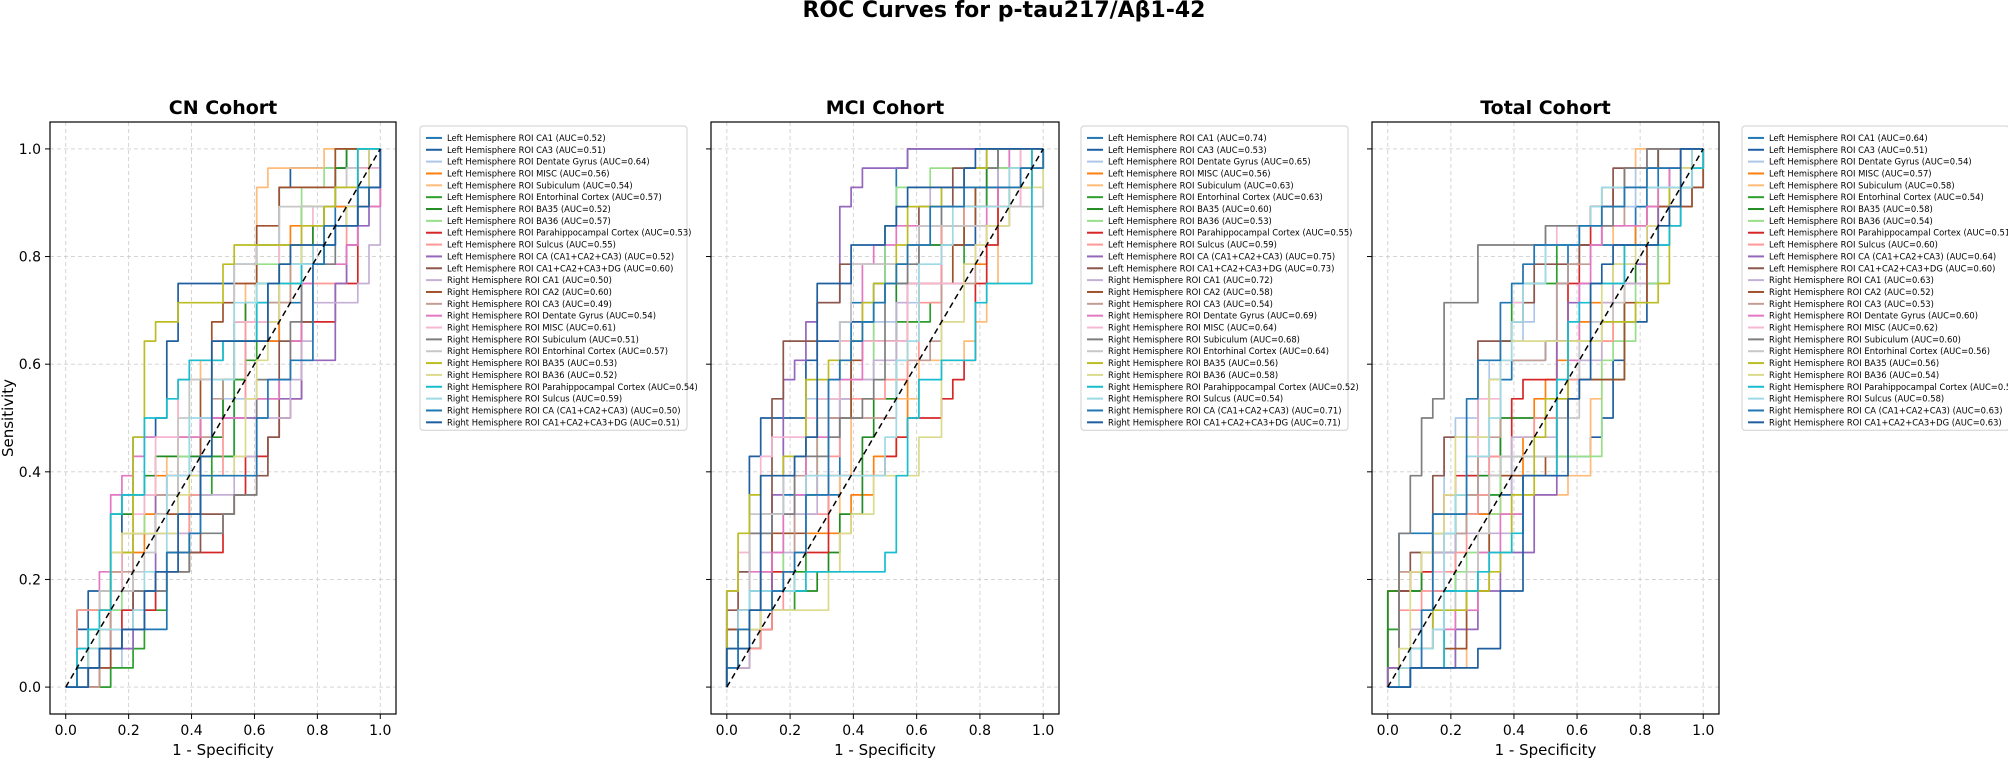  I want to click on legend-entry: Right Hemisphere ROI CA2 (AUC=0.58), so click(1190, 292).